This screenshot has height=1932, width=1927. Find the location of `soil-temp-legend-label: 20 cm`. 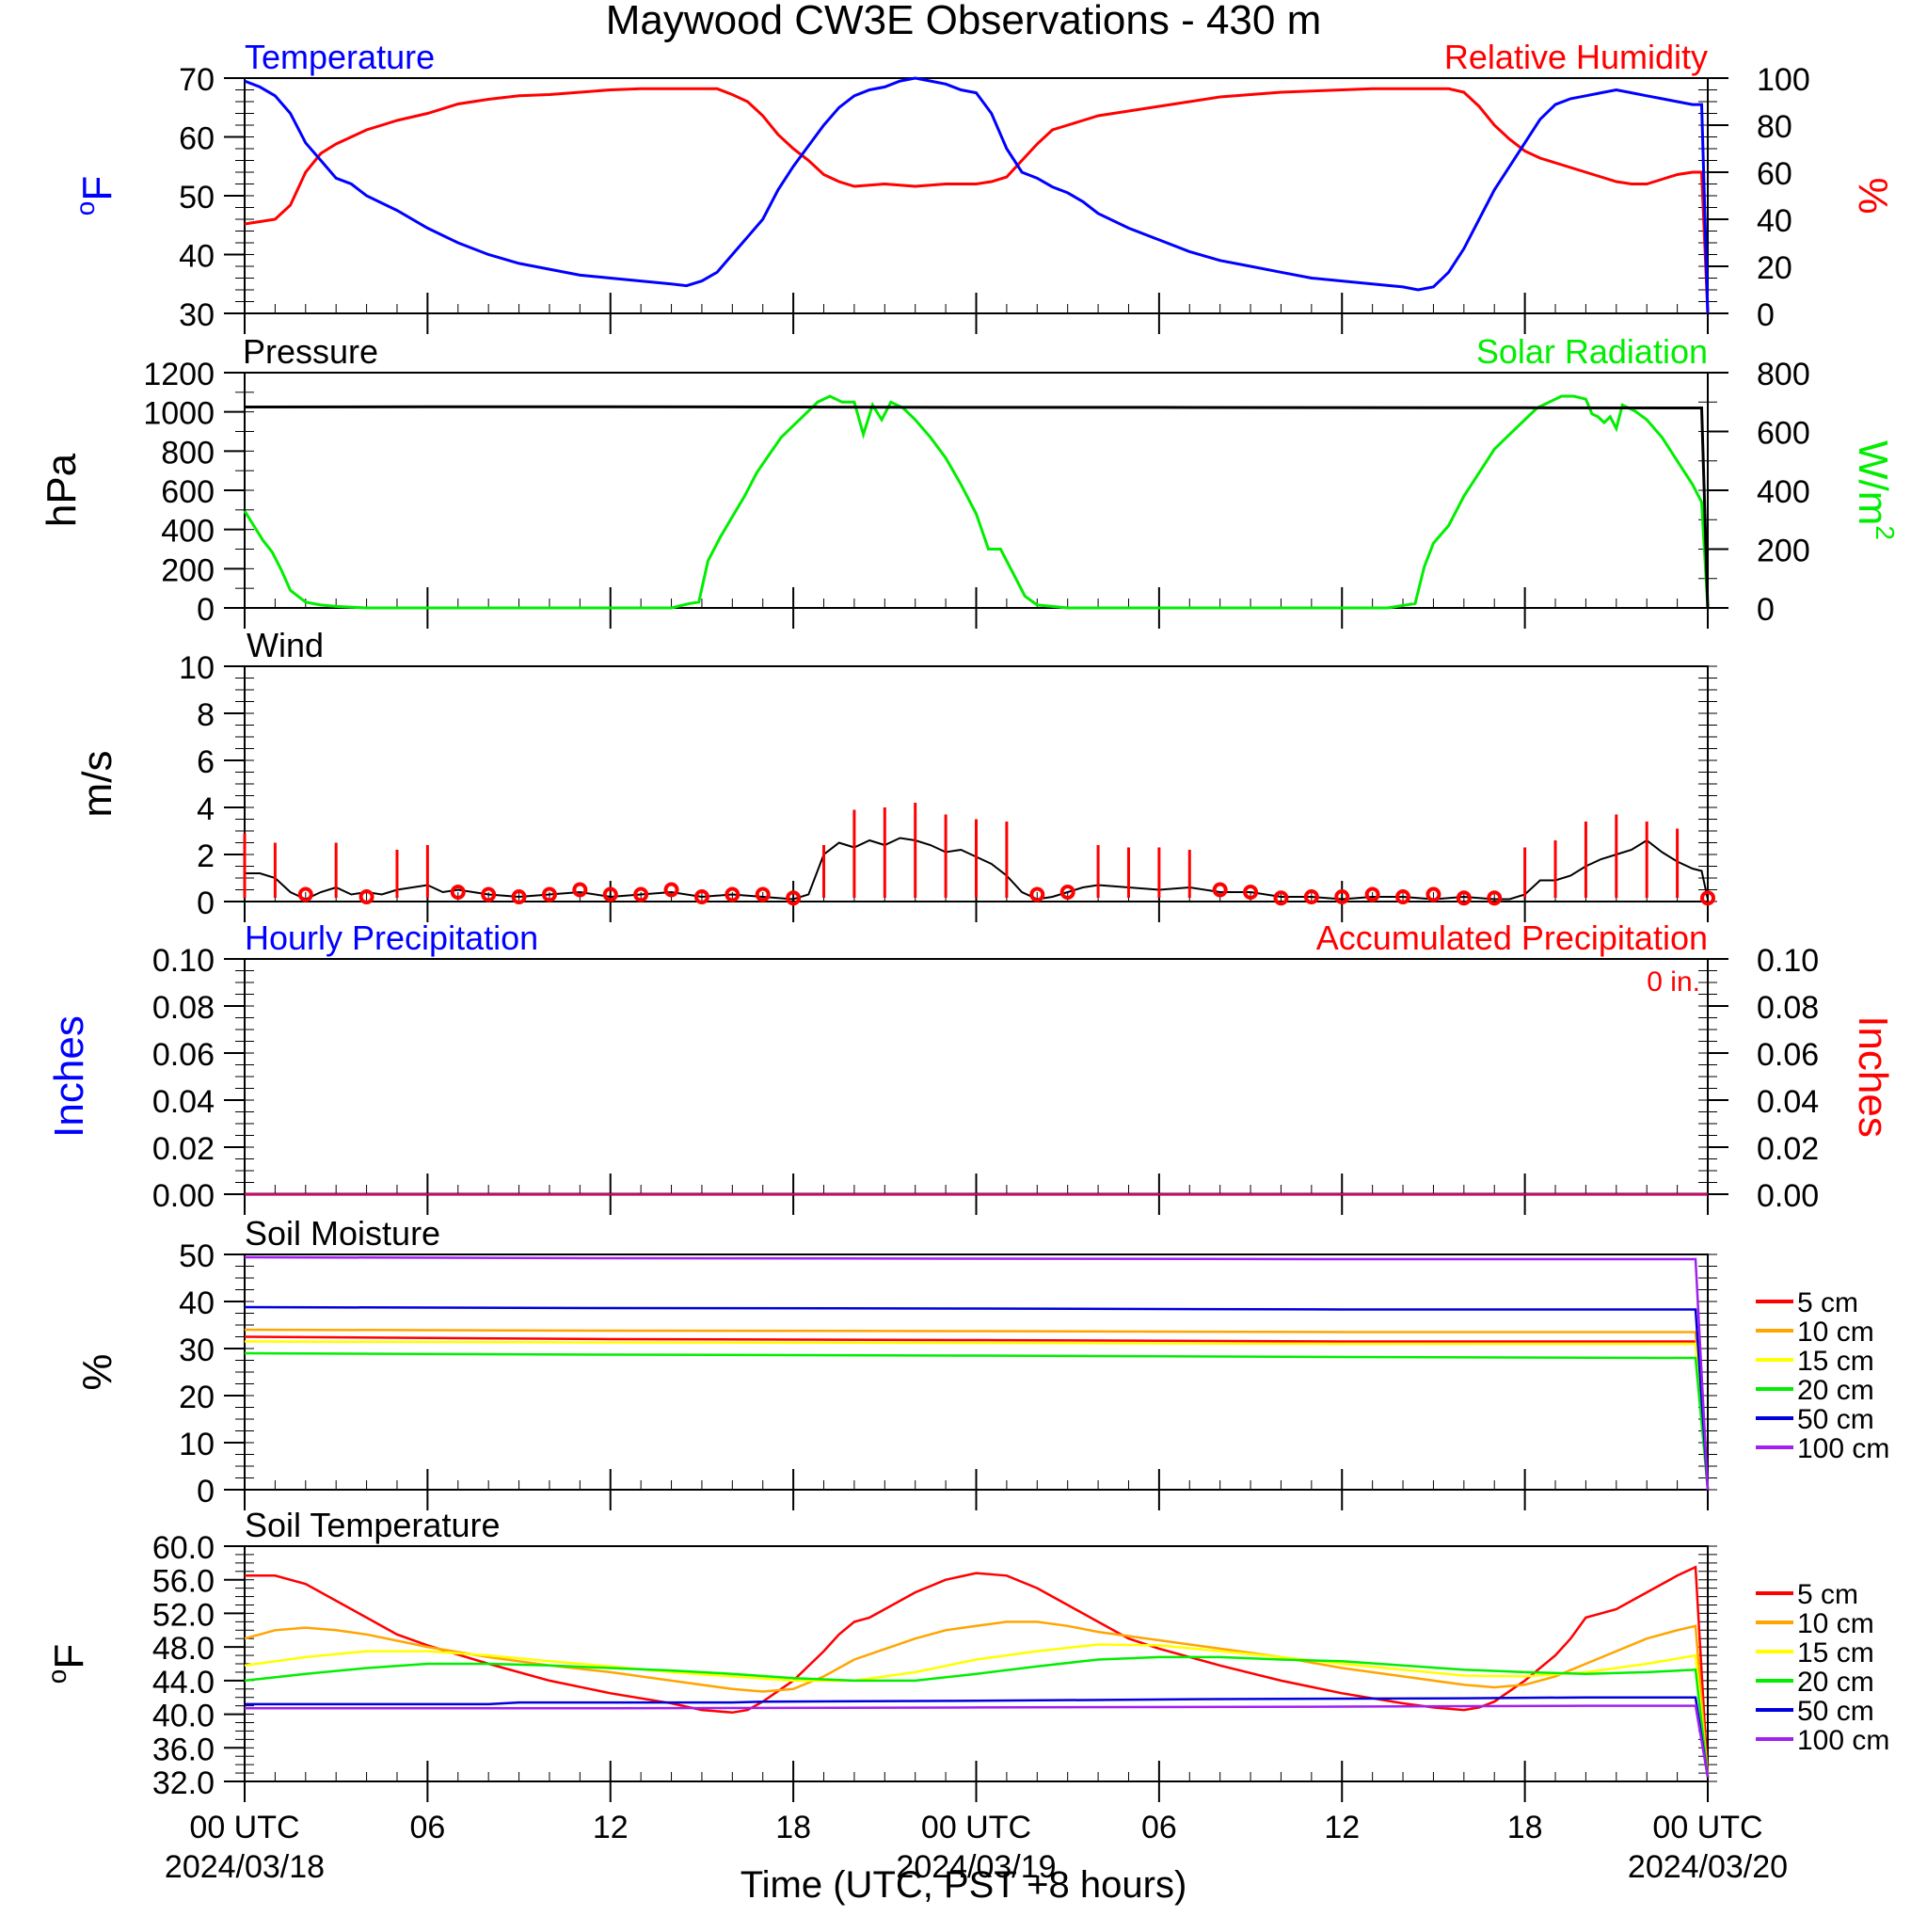

soil-temp-legend-label: 20 cm is located at coordinates (1835, 1682).